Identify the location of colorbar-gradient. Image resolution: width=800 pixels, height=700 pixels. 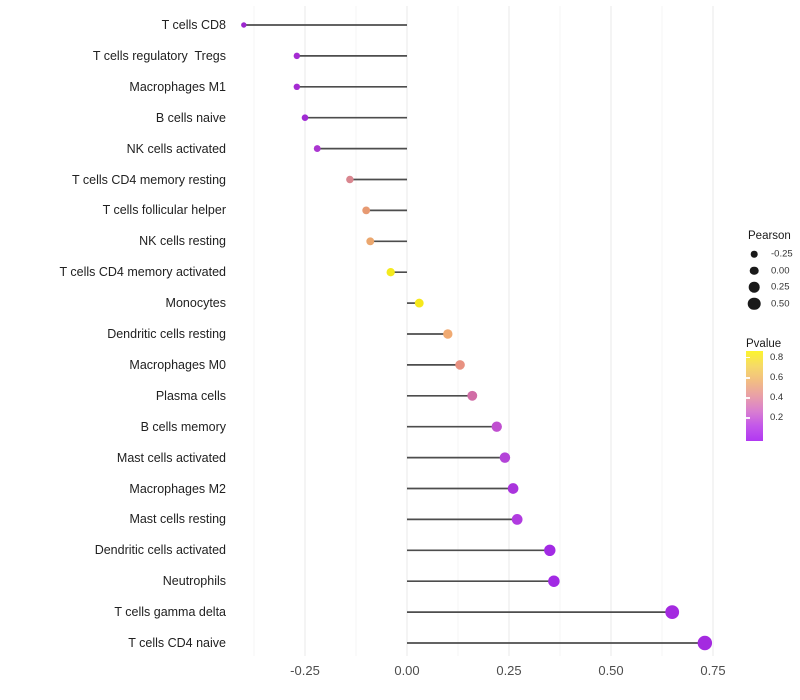
(754, 396).